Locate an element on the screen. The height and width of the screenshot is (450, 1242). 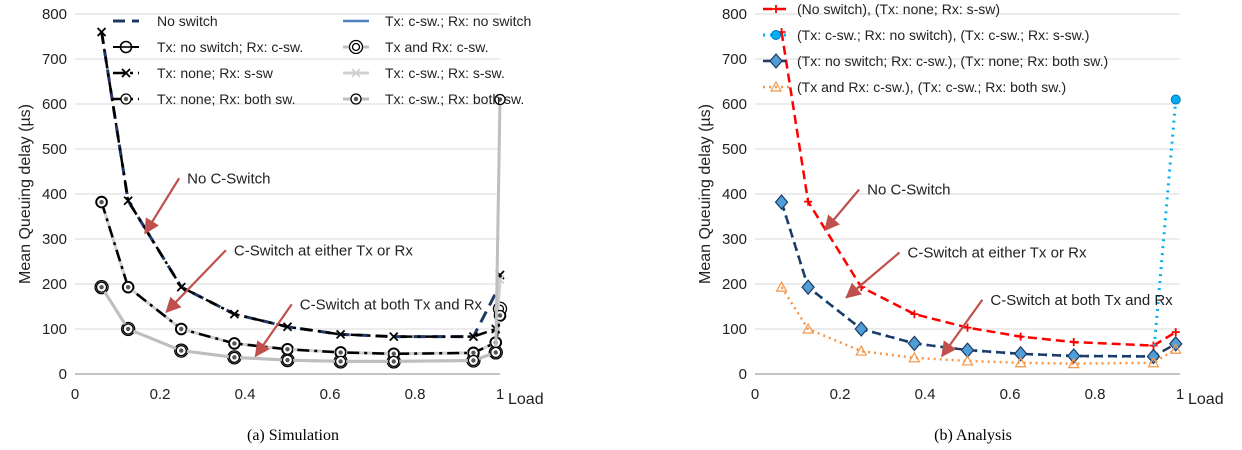
x-tick-label: 0.8 is located at coordinates (1095, 394).